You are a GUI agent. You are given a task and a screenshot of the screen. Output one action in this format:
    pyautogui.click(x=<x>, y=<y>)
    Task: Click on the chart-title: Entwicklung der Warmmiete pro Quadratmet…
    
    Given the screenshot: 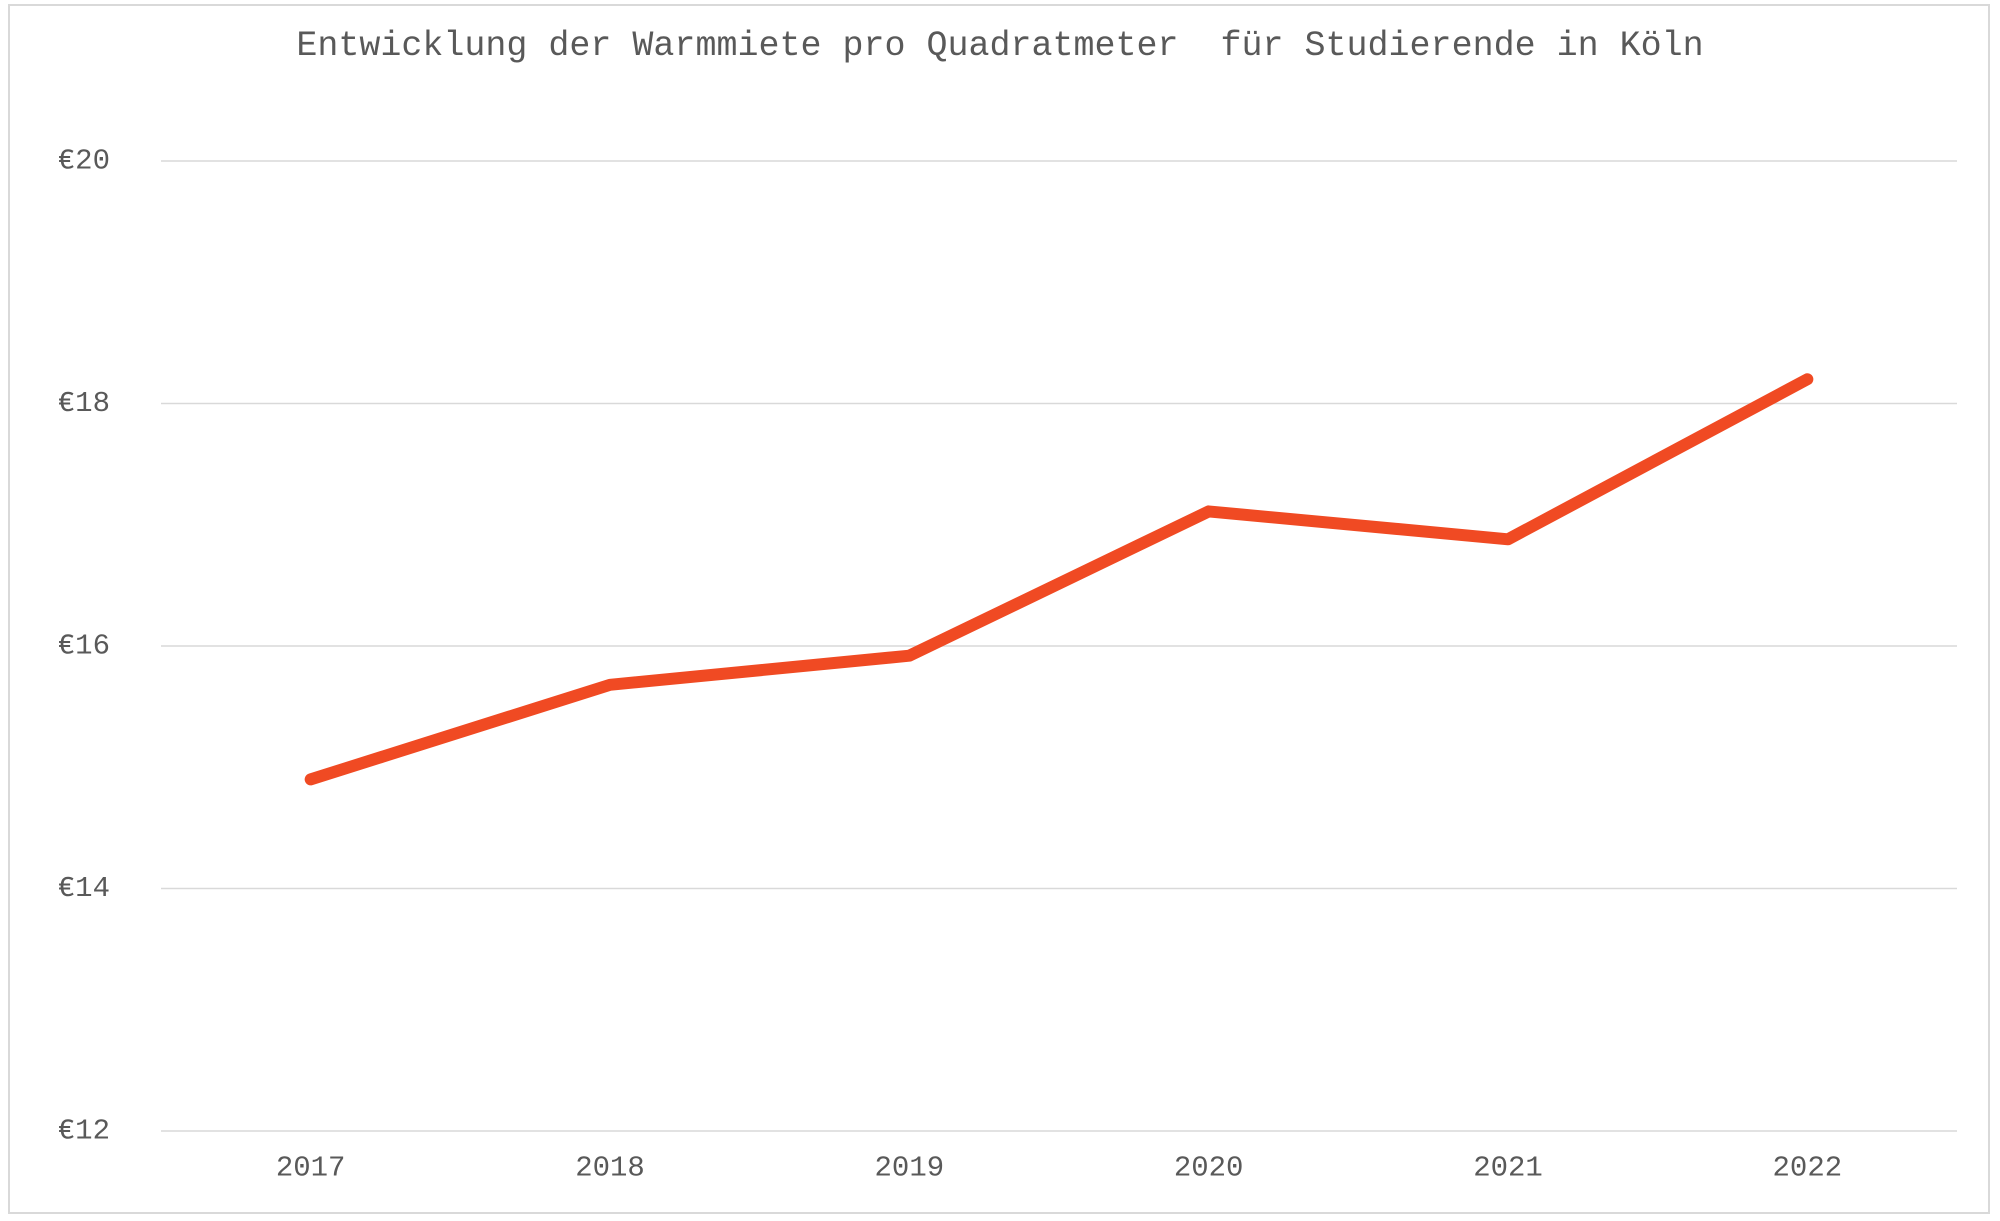 What is the action you would take?
    pyautogui.click(x=1000, y=46)
    